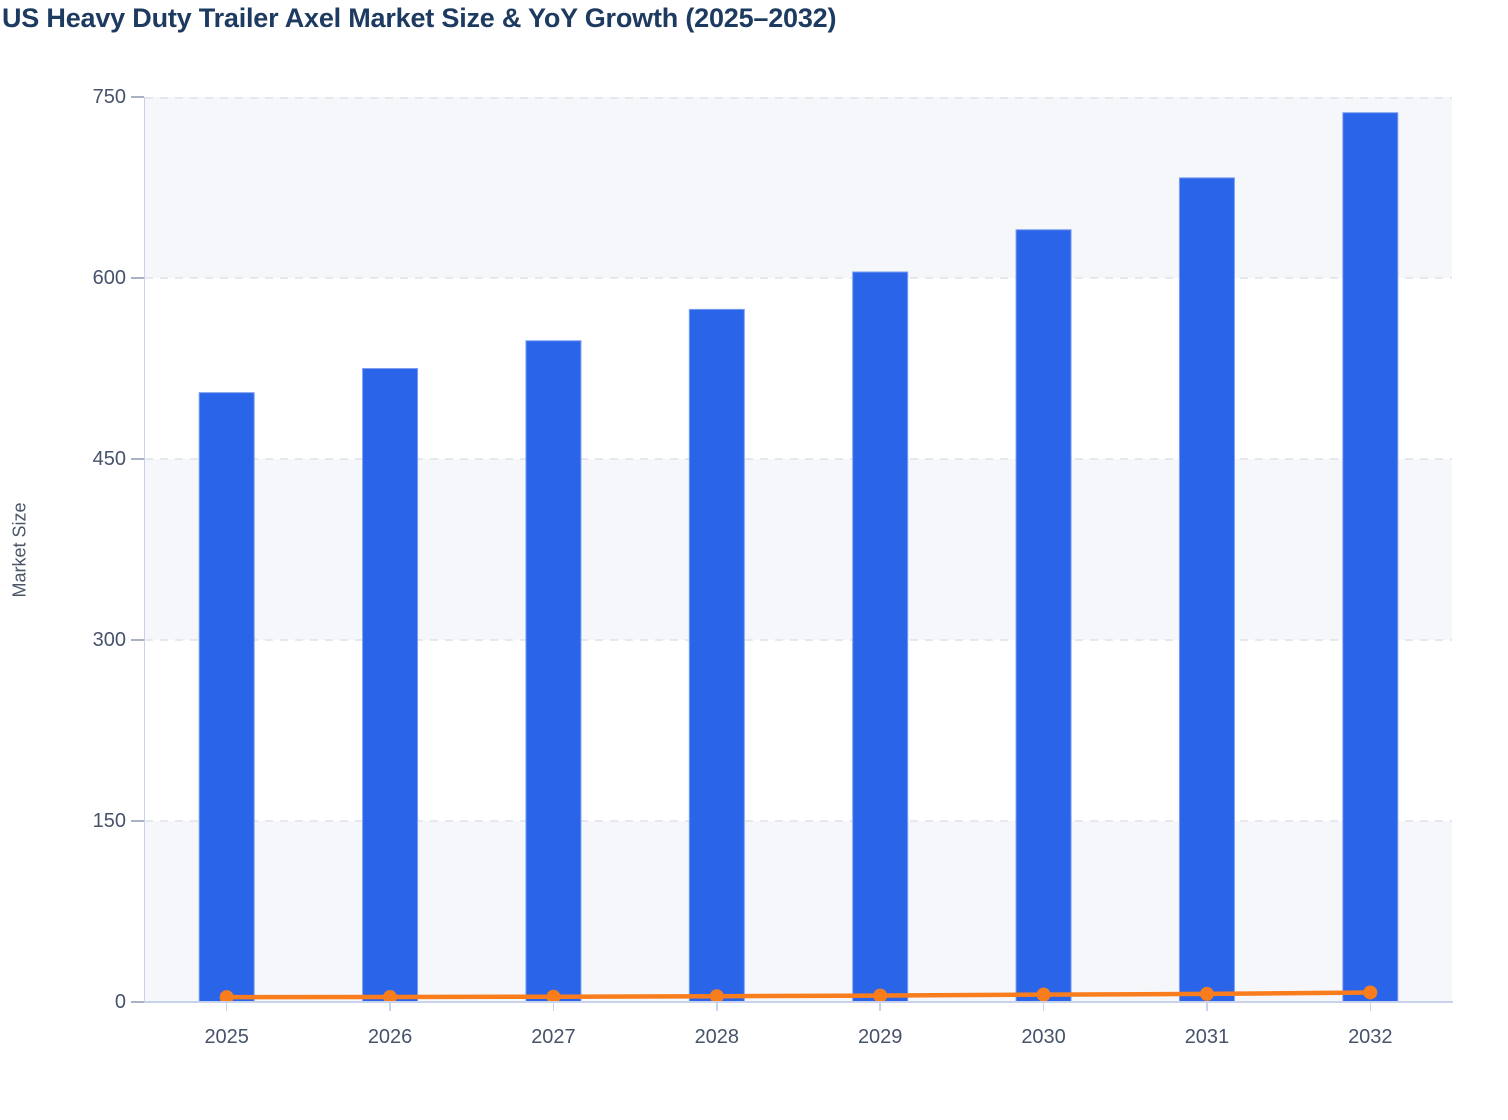  Describe the element at coordinates (109, 459) in the screenshot. I see `y-tick-label-450: 450` at that location.